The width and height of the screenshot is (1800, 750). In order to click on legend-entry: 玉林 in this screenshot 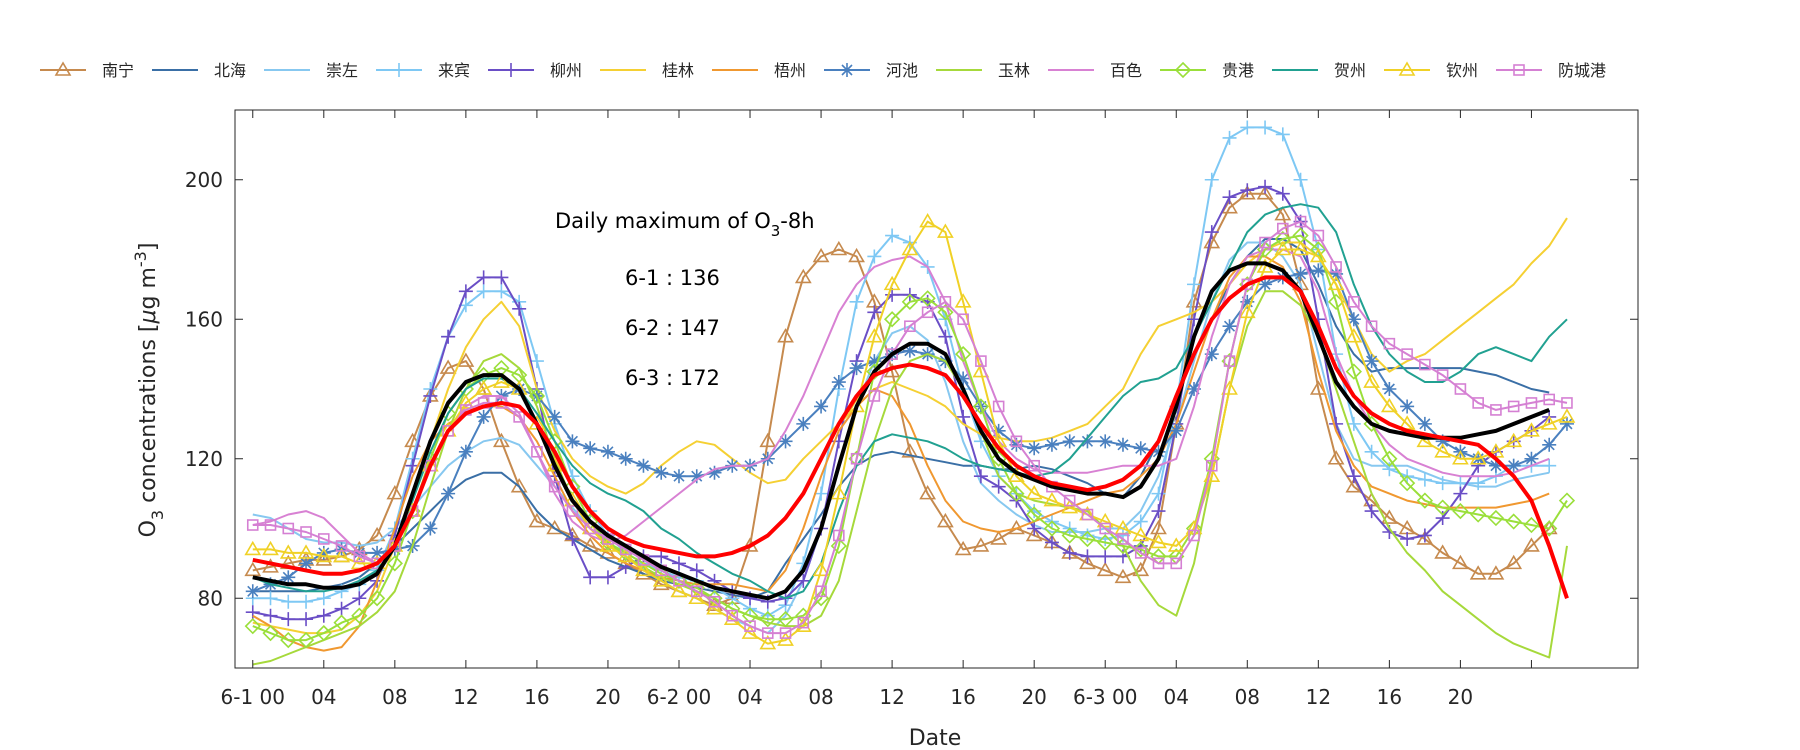, I will do `click(983, 70)`.